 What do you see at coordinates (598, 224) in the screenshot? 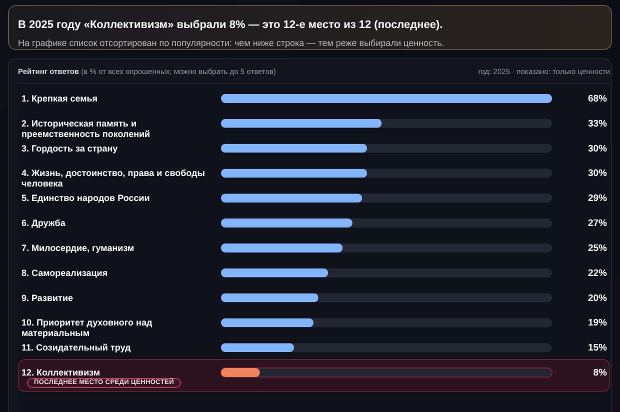
I see `data-label: 27%` at bounding box center [598, 224].